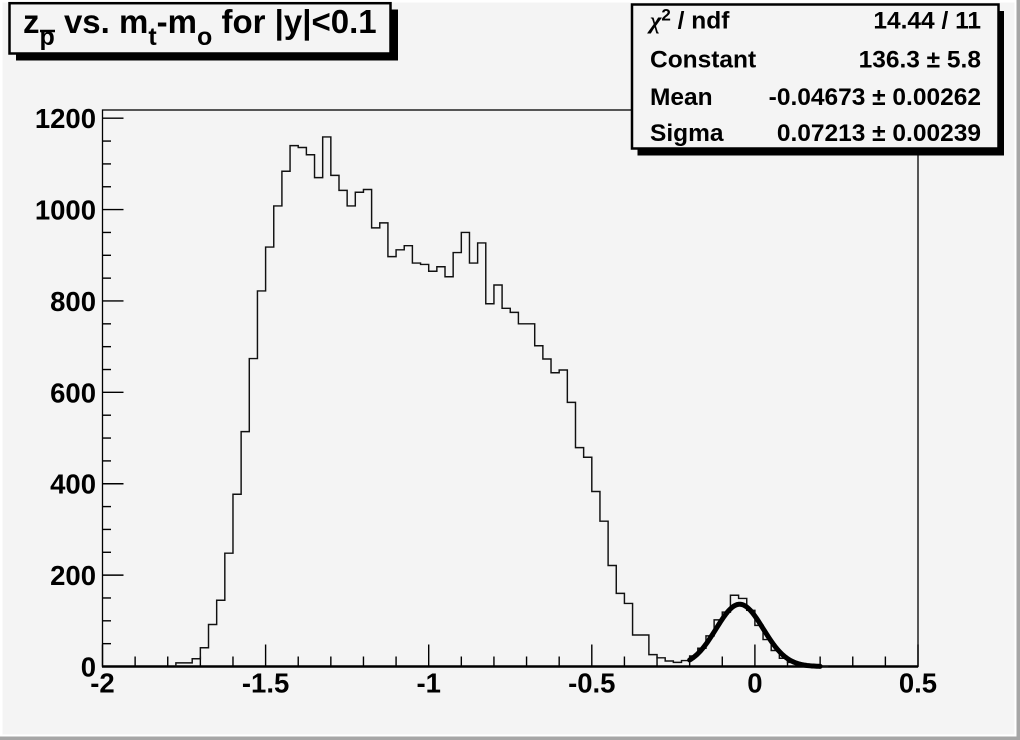 This screenshot has width=1020, height=740. What do you see at coordinates (875, 97) in the screenshot?
I see `svg-text: -0.04673 ± 0.00262` at bounding box center [875, 97].